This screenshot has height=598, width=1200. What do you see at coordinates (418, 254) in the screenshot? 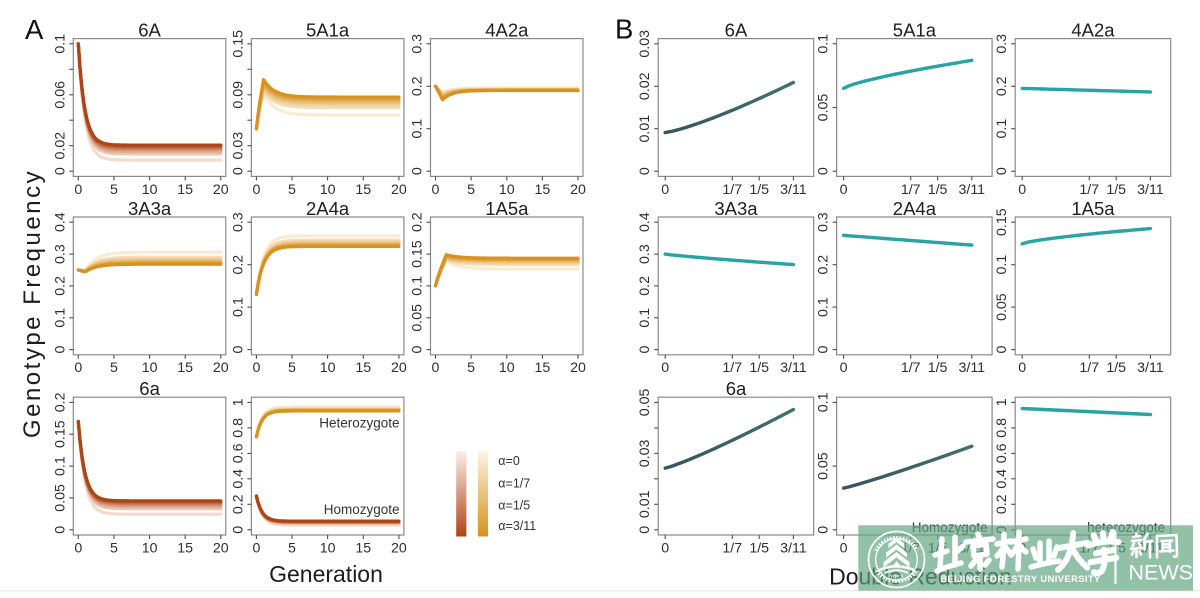
I see `svg-text: 0.15` at bounding box center [418, 254].